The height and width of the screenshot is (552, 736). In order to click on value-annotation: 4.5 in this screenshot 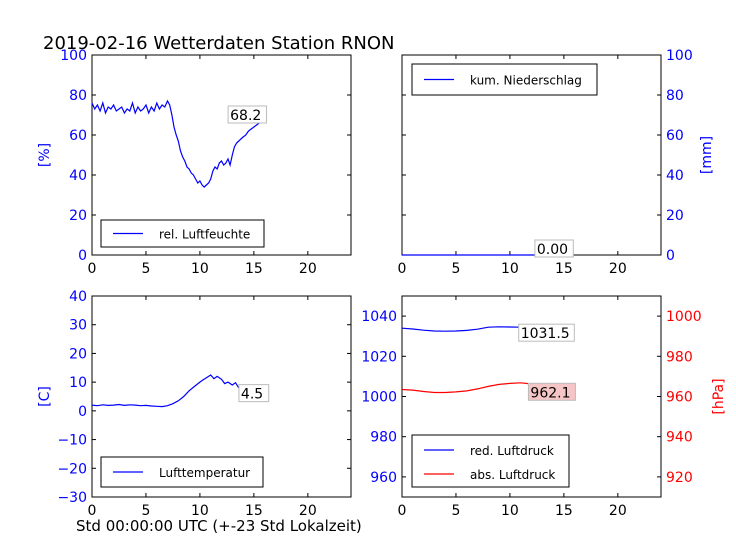, I will do `click(252, 395)`.